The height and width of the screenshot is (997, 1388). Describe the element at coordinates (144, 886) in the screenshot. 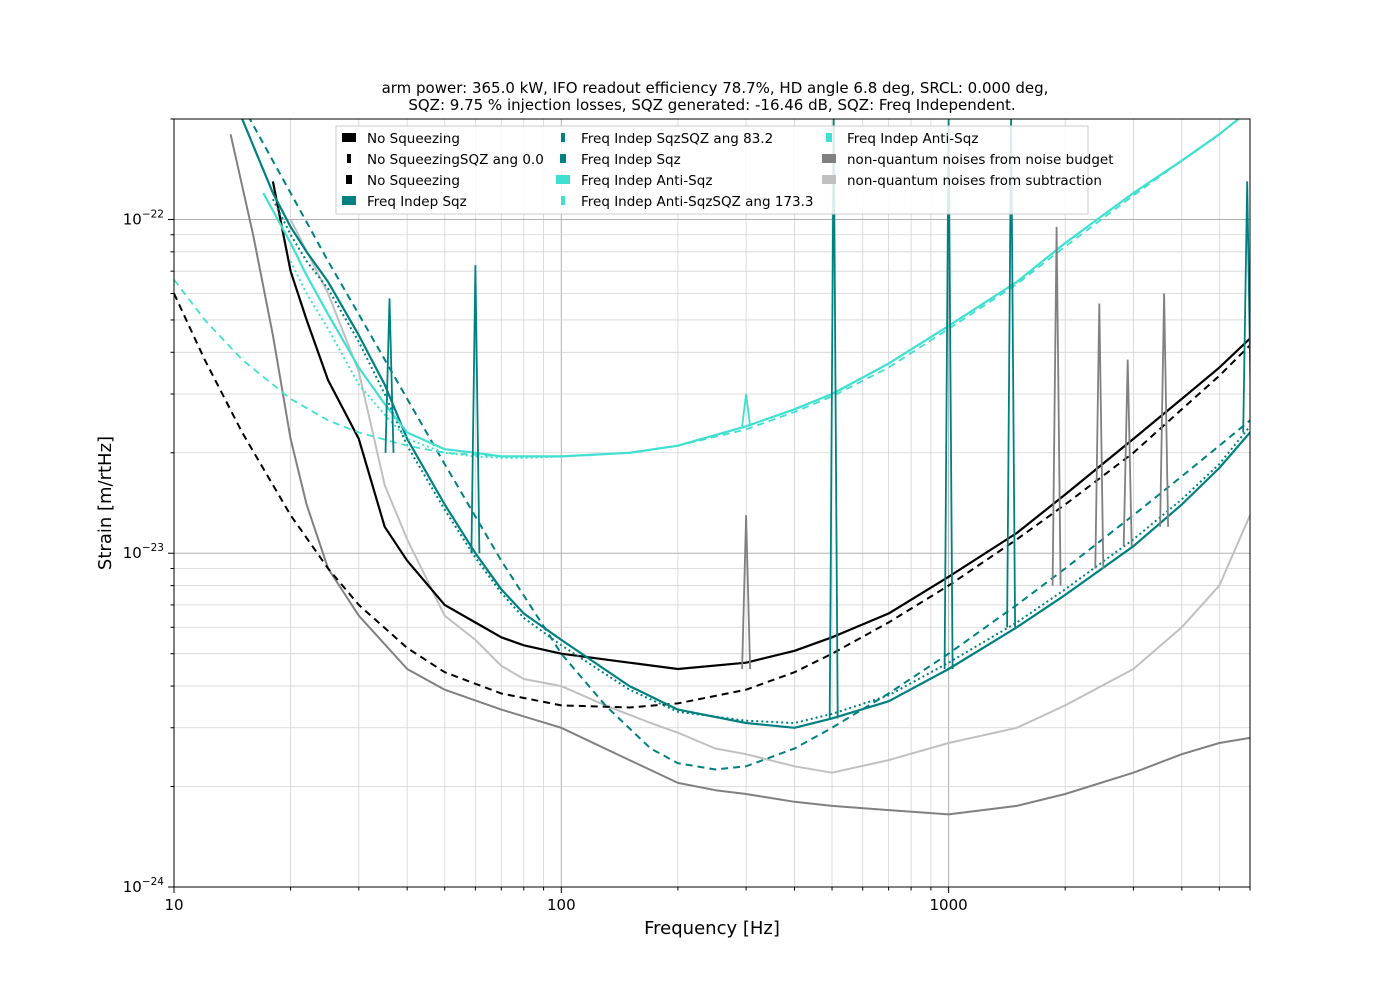

I see `y-tick-label: 10−24` at that location.